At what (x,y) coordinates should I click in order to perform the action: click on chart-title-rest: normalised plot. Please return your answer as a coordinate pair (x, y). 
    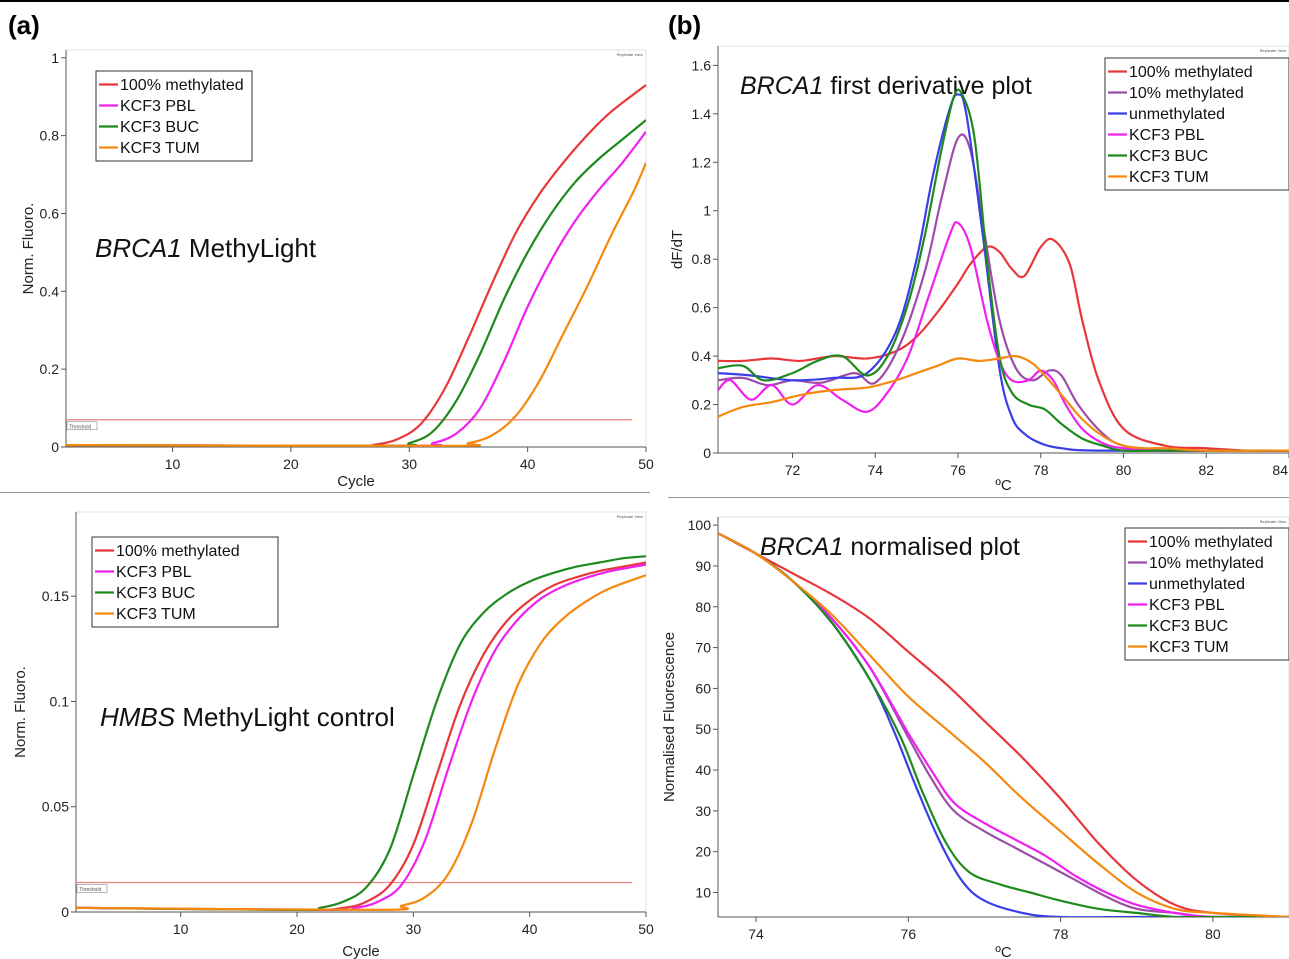
    Looking at the image, I should click on (931, 547).